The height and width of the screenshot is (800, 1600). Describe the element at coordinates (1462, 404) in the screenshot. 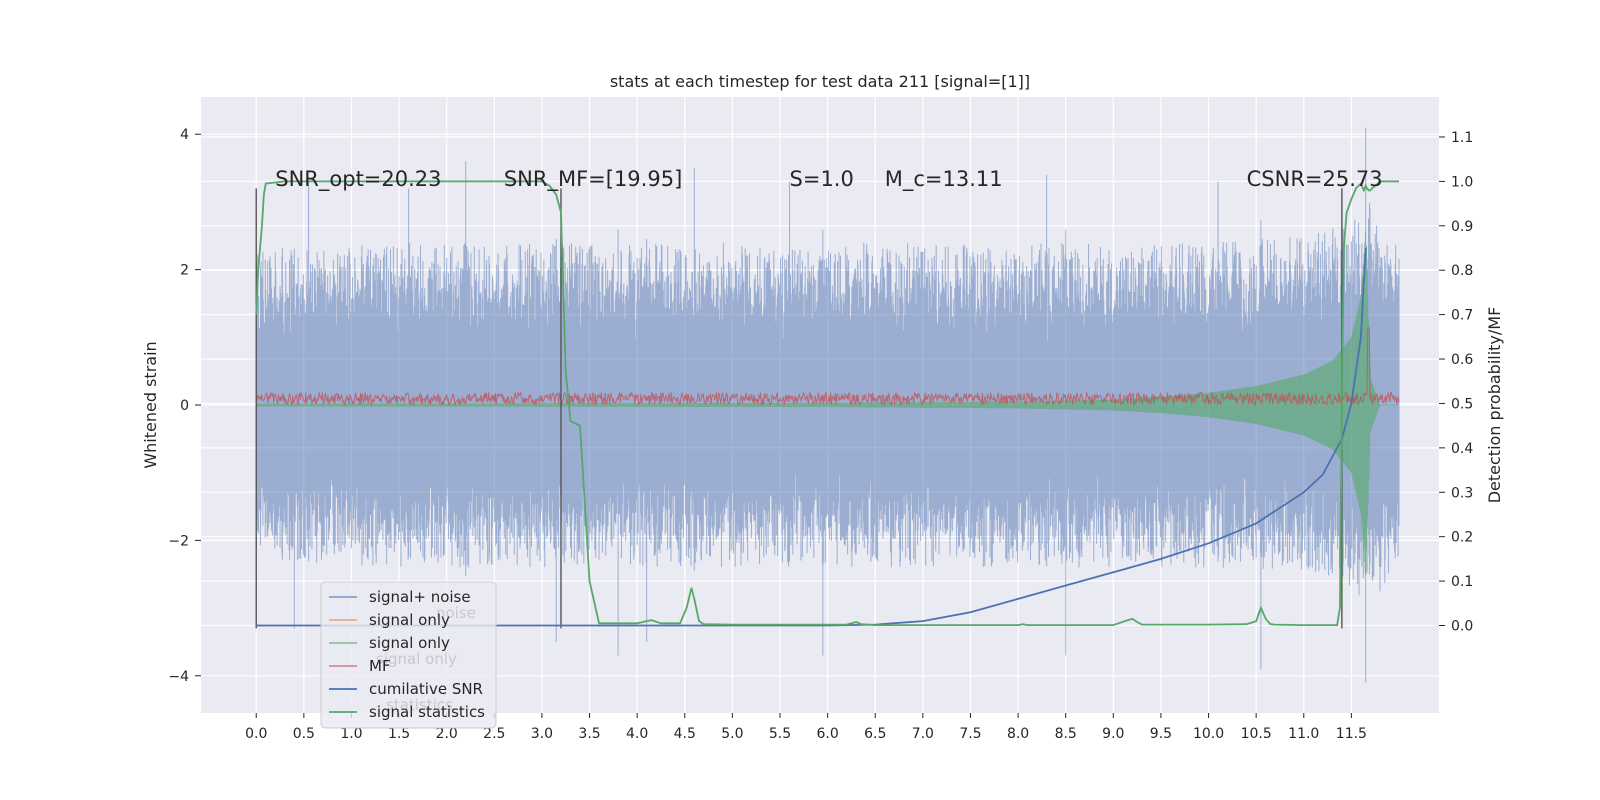

I see `y2-tick-label: 0.5` at that location.